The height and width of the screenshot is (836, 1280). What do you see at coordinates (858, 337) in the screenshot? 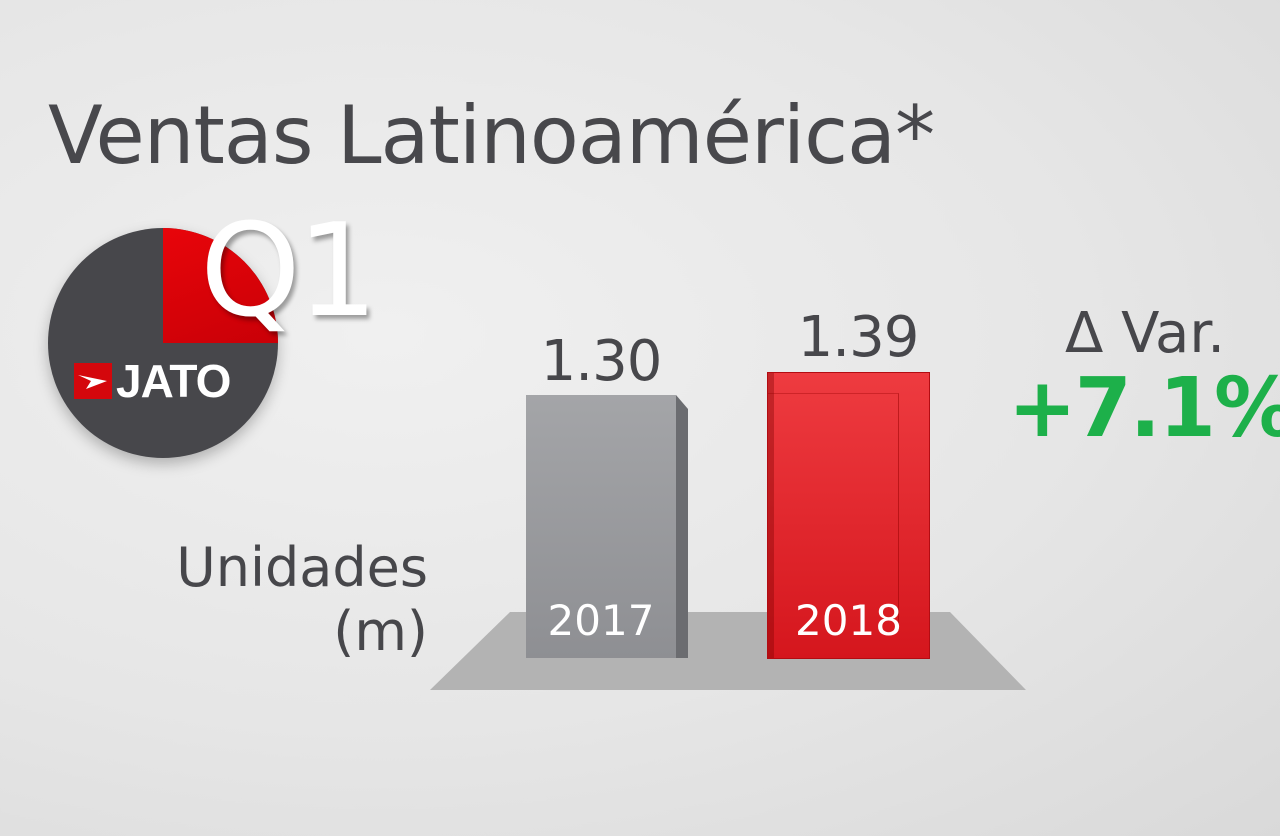
I see `bar-value-2018: 1.39` at bounding box center [858, 337].